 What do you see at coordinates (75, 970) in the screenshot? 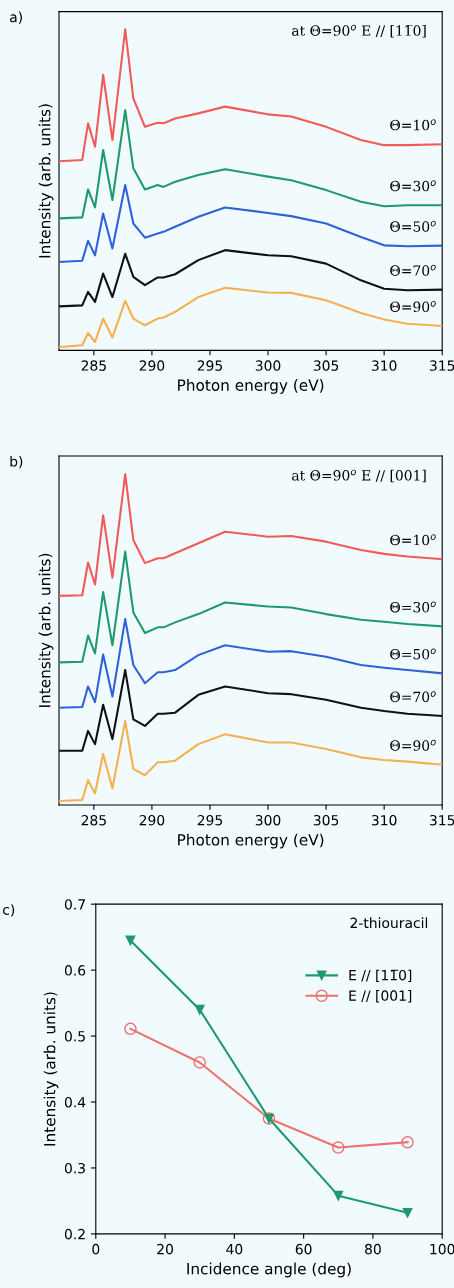
I see `y-tick-label: 0.6` at bounding box center [75, 970].